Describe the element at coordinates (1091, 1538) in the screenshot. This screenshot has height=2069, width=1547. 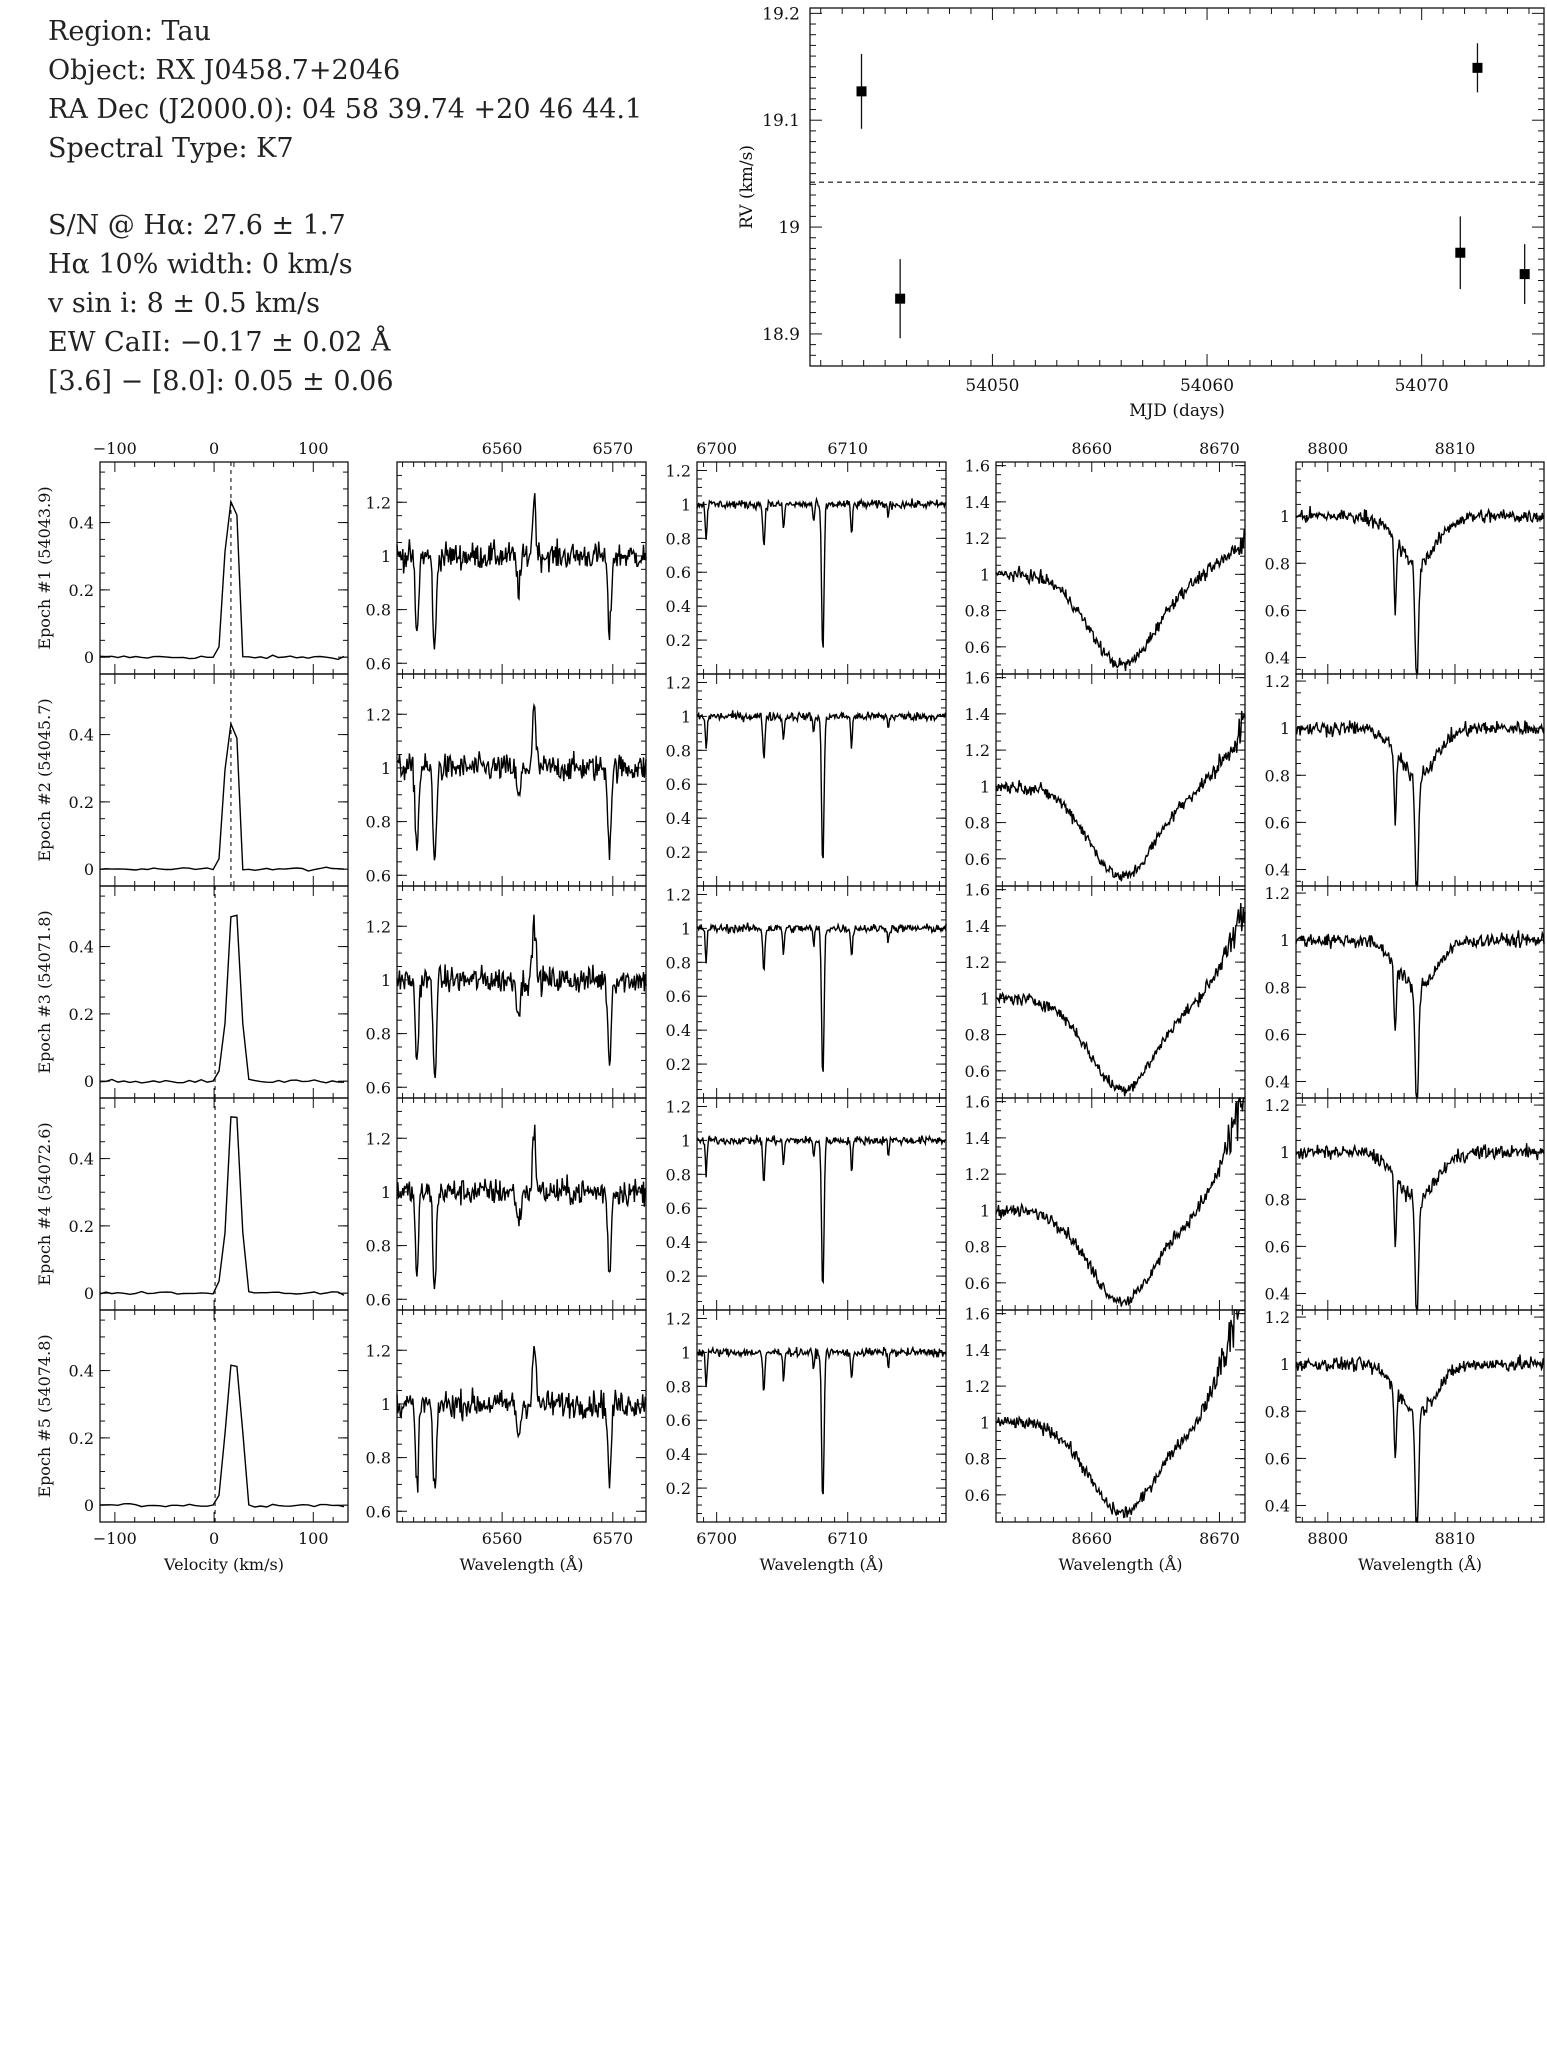
I see `panel-bottom-tick-label: 8660` at that location.